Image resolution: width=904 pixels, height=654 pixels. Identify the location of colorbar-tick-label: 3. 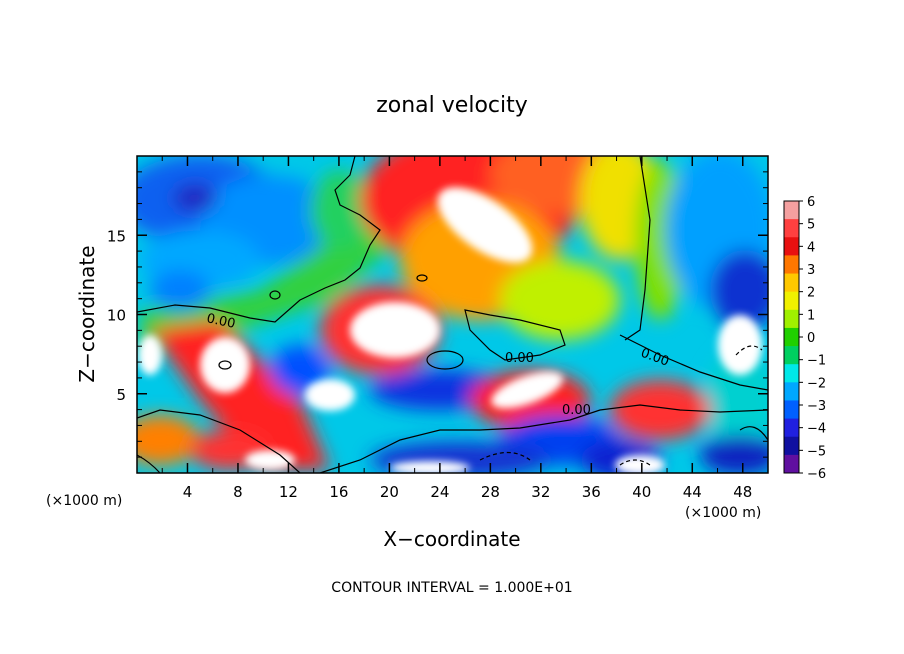
(811, 270).